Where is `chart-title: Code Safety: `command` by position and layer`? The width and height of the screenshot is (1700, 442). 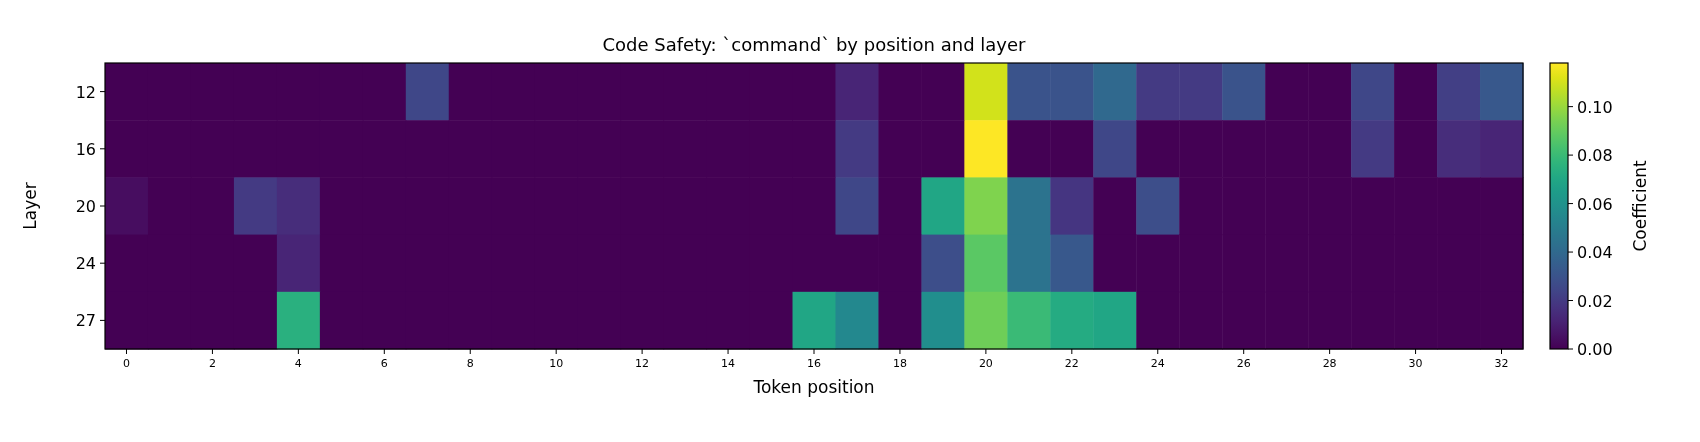 chart-title: Code Safety: `command` by position and layer is located at coordinates (814, 44).